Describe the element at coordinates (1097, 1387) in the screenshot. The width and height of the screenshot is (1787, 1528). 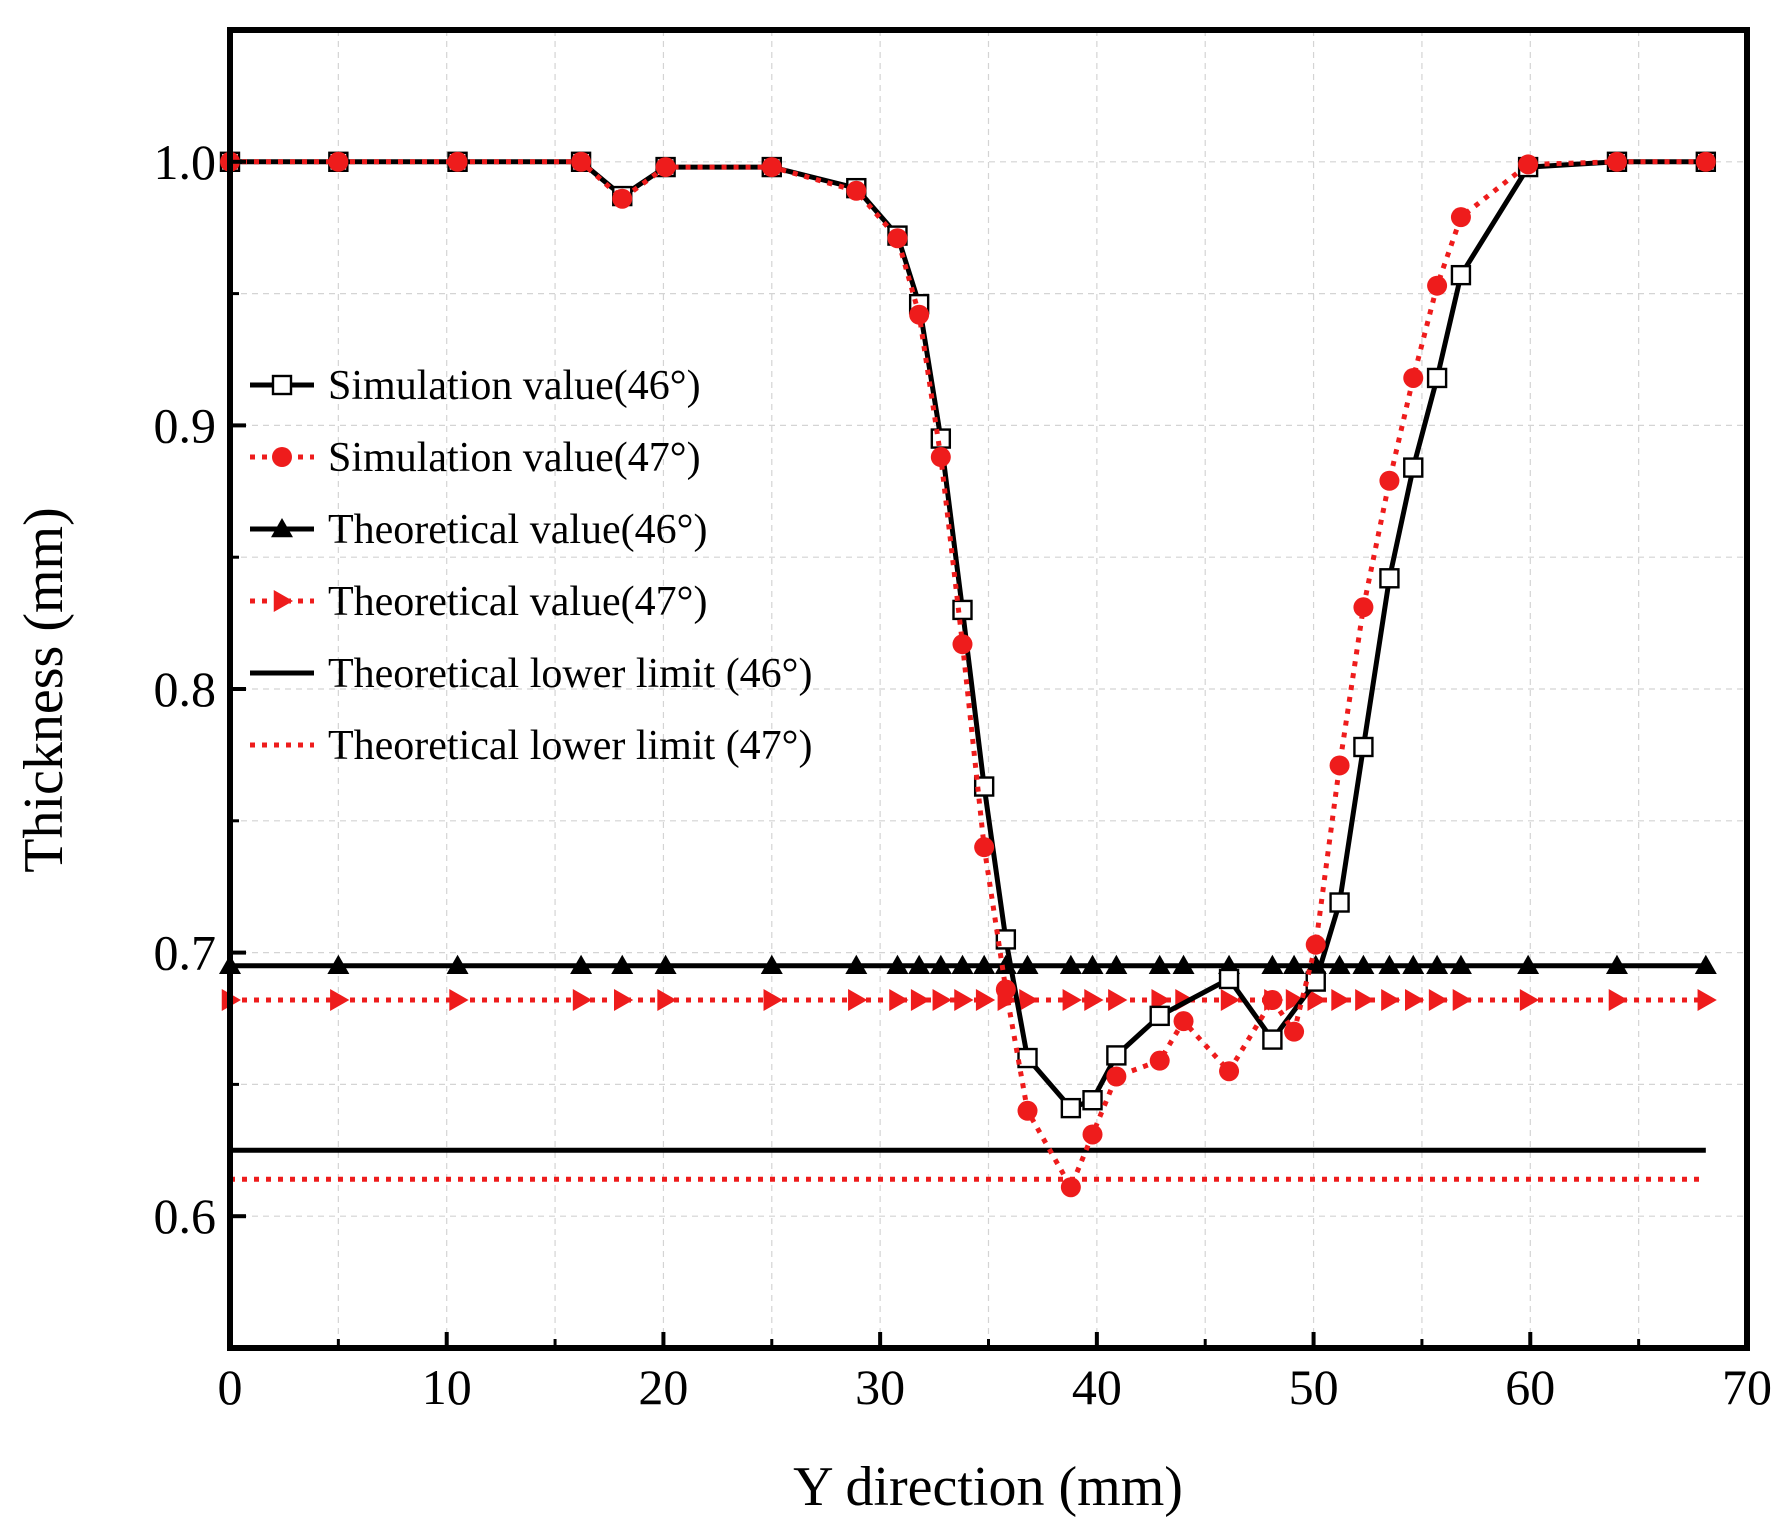
I see `x-tick-label: 40` at that location.